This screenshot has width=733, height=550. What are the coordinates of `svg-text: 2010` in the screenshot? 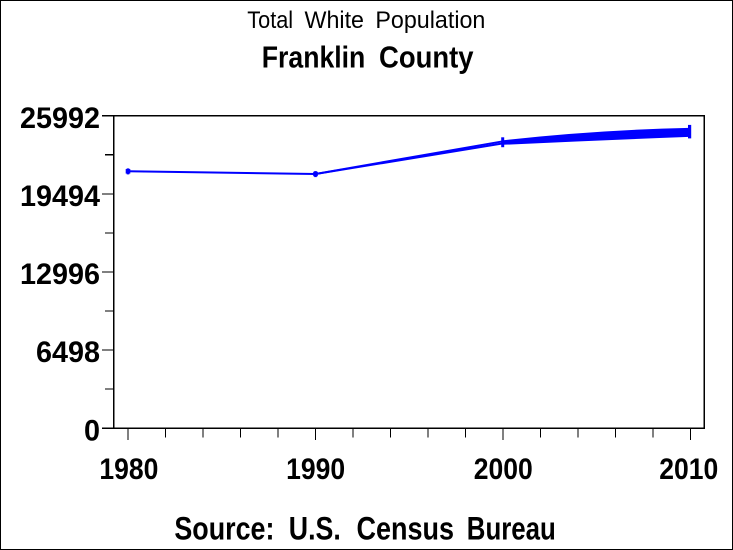 It's located at (688, 469).